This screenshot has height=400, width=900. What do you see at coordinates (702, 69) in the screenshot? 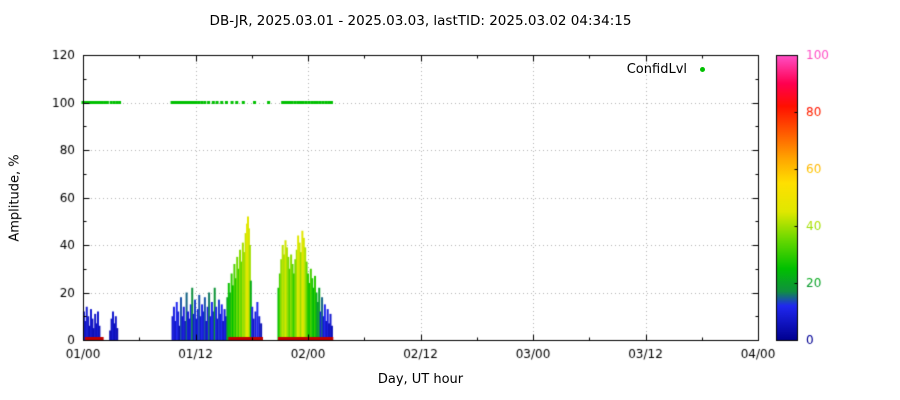
I see `legend-green-dot-icon` at bounding box center [702, 69].